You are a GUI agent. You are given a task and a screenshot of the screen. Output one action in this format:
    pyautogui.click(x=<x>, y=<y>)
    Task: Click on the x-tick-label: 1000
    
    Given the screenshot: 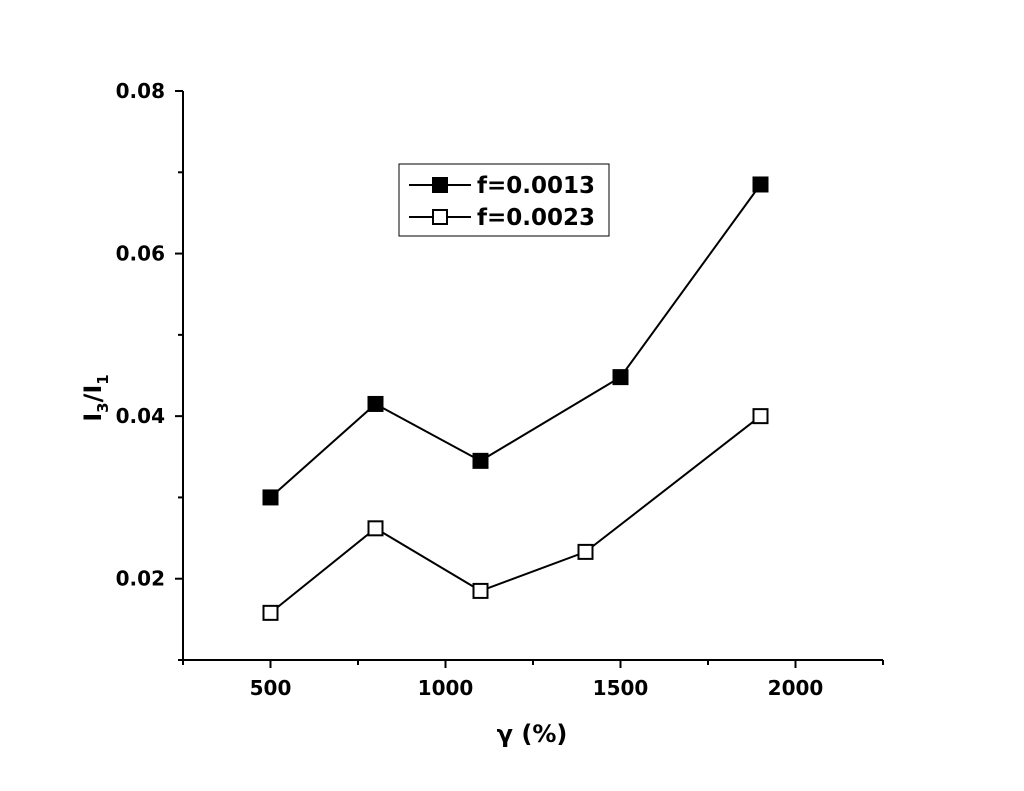 What is the action you would take?
    pyautogui.click(x=446, y=688)
    